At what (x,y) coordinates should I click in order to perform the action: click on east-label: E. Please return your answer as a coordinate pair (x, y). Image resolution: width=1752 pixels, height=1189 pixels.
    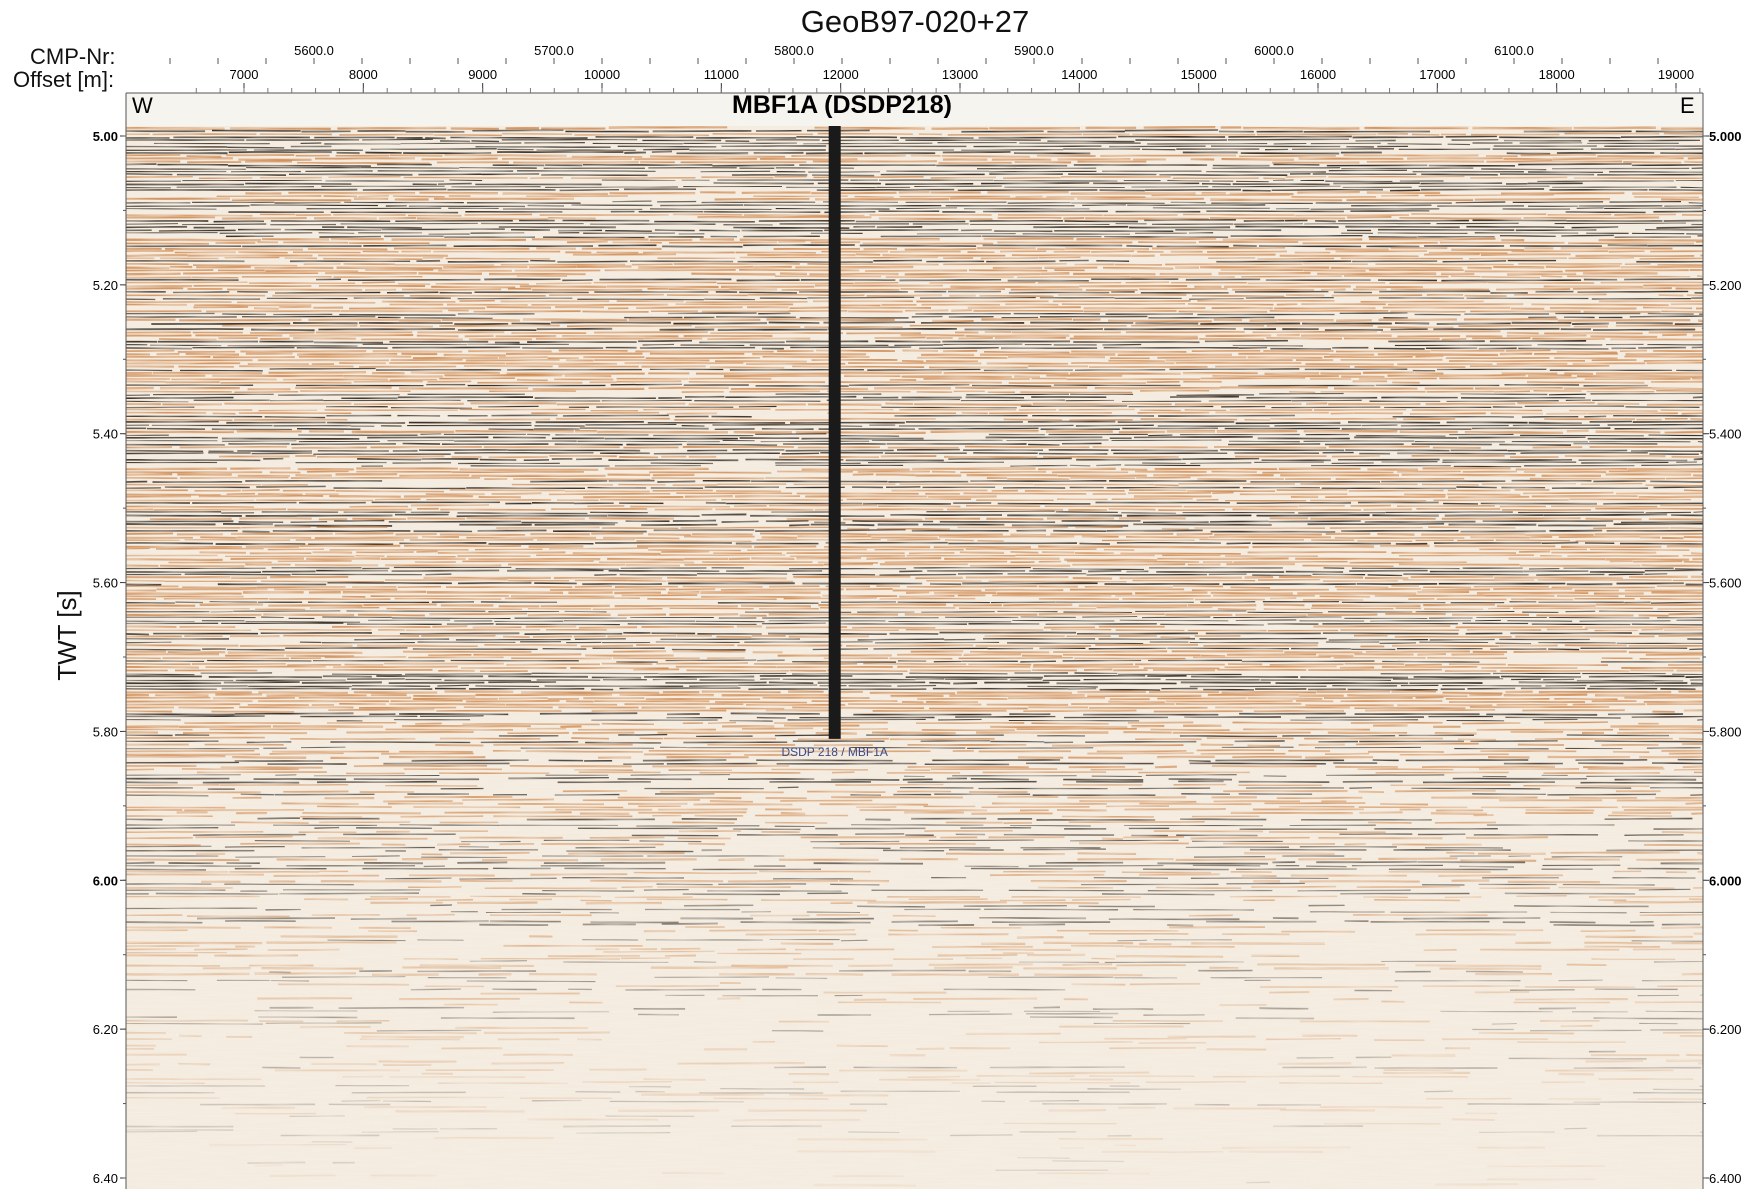
    Looking at the image, I should click on (1687, 105).